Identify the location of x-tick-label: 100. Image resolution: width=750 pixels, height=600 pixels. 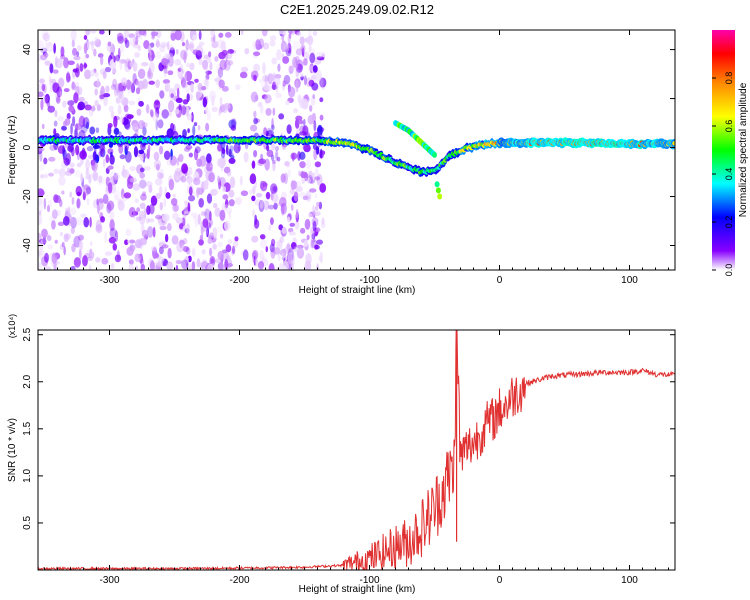
(629, 280).